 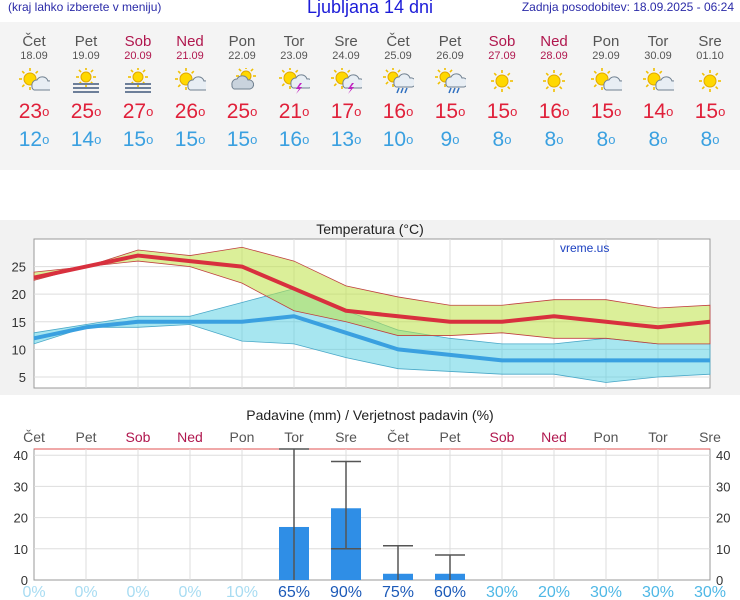 I want to click on page-title: Ljubljana 14 dni, so click(x=370, y=8).